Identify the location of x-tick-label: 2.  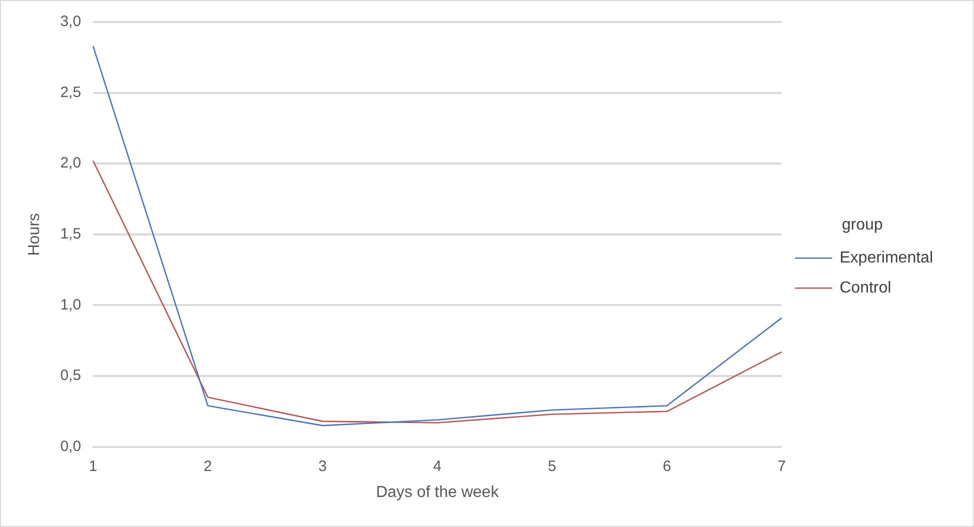
(208, 466).